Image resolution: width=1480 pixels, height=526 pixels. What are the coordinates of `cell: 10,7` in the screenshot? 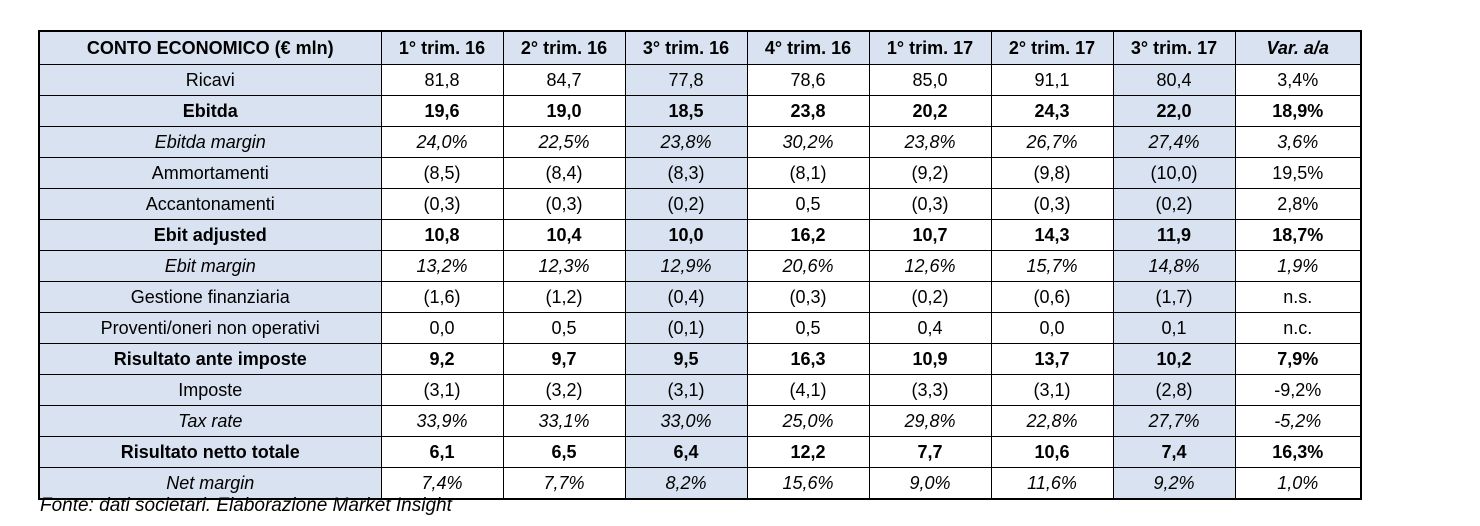 It's located at (930, 235).